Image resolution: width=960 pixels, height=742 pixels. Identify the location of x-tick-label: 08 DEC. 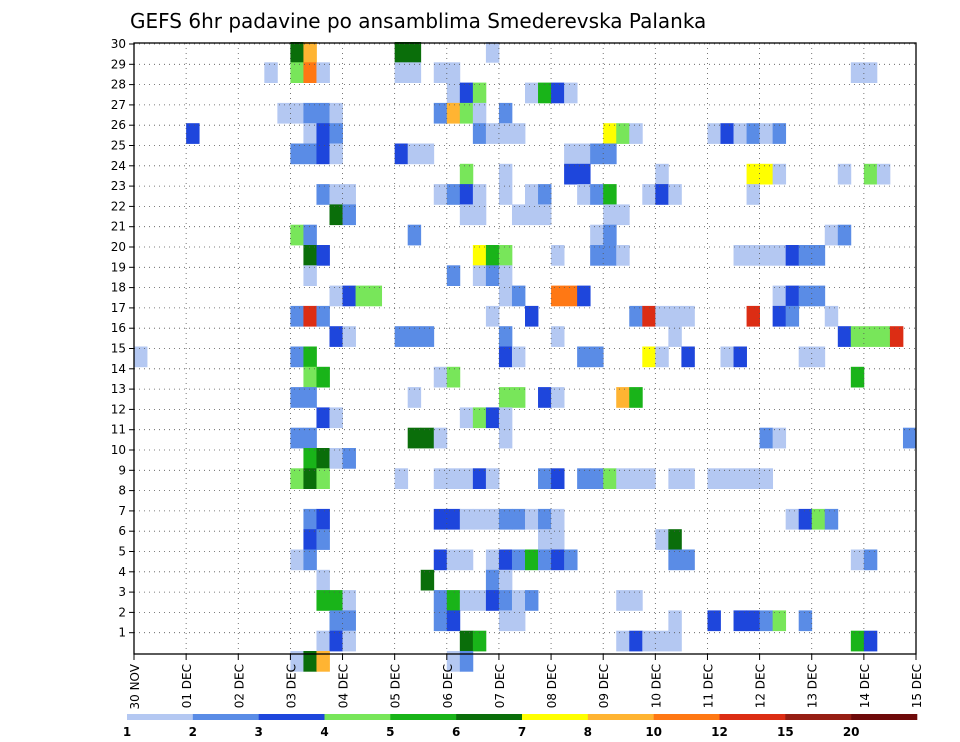
(552, 686).